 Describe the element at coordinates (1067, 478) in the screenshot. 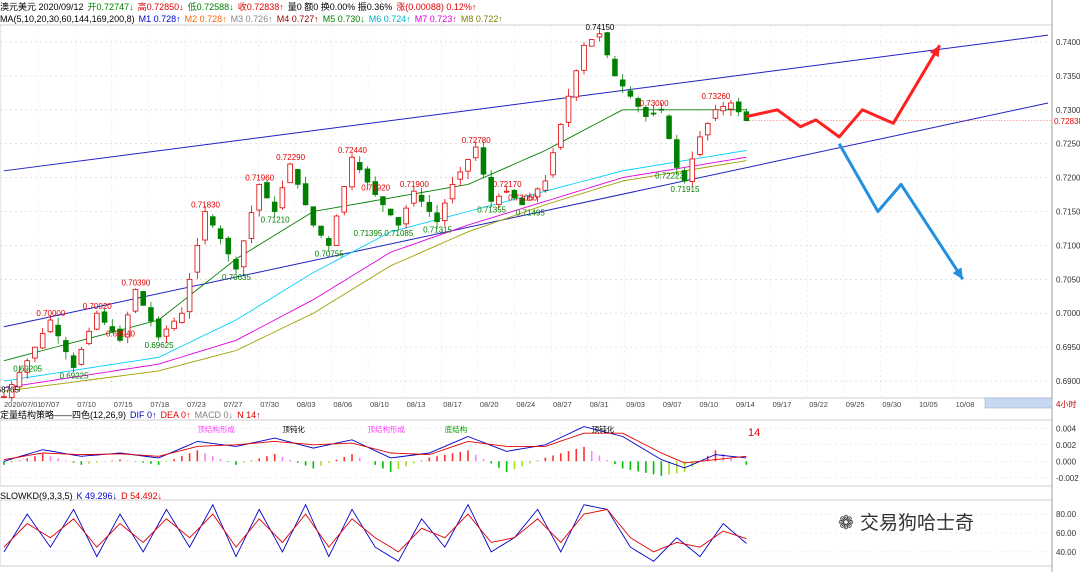

I see `macd-y-tick: -0.002` at that location.